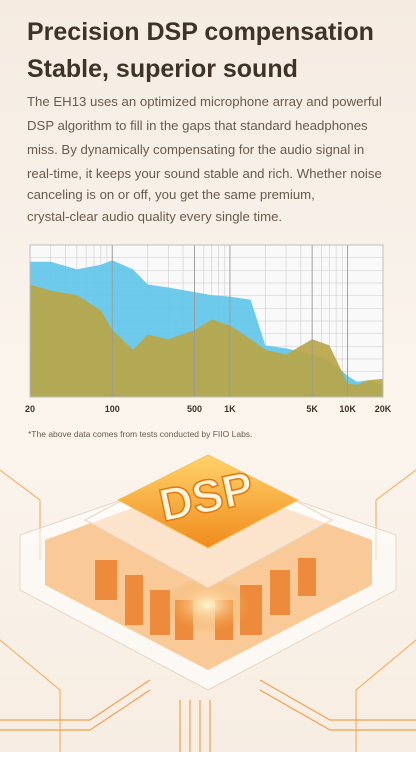  I want to click on title: Stable, superior sound, so click(162, 69).